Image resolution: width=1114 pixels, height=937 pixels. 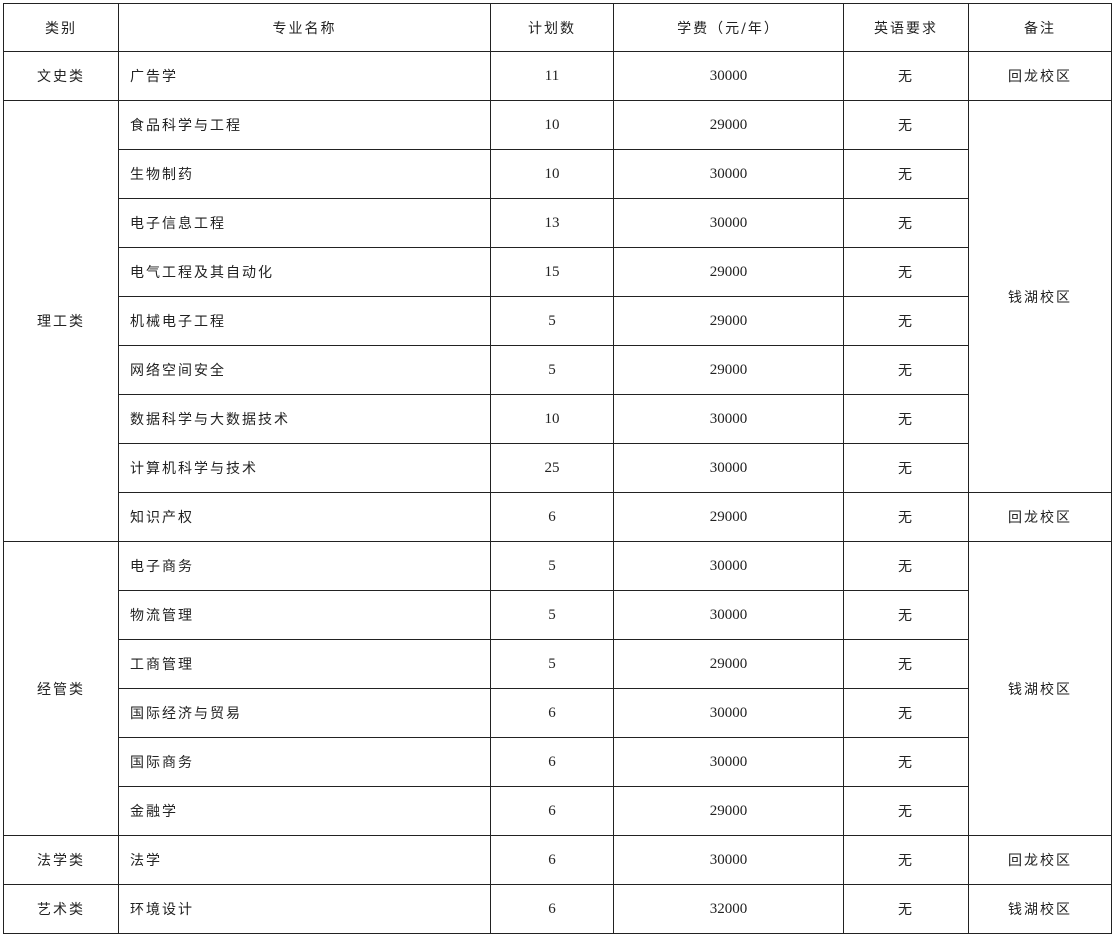 What do you see at coordinates (906, 27) in the screenshot?
I see `header-english: 英语要求` at bounding box center [906, 27].